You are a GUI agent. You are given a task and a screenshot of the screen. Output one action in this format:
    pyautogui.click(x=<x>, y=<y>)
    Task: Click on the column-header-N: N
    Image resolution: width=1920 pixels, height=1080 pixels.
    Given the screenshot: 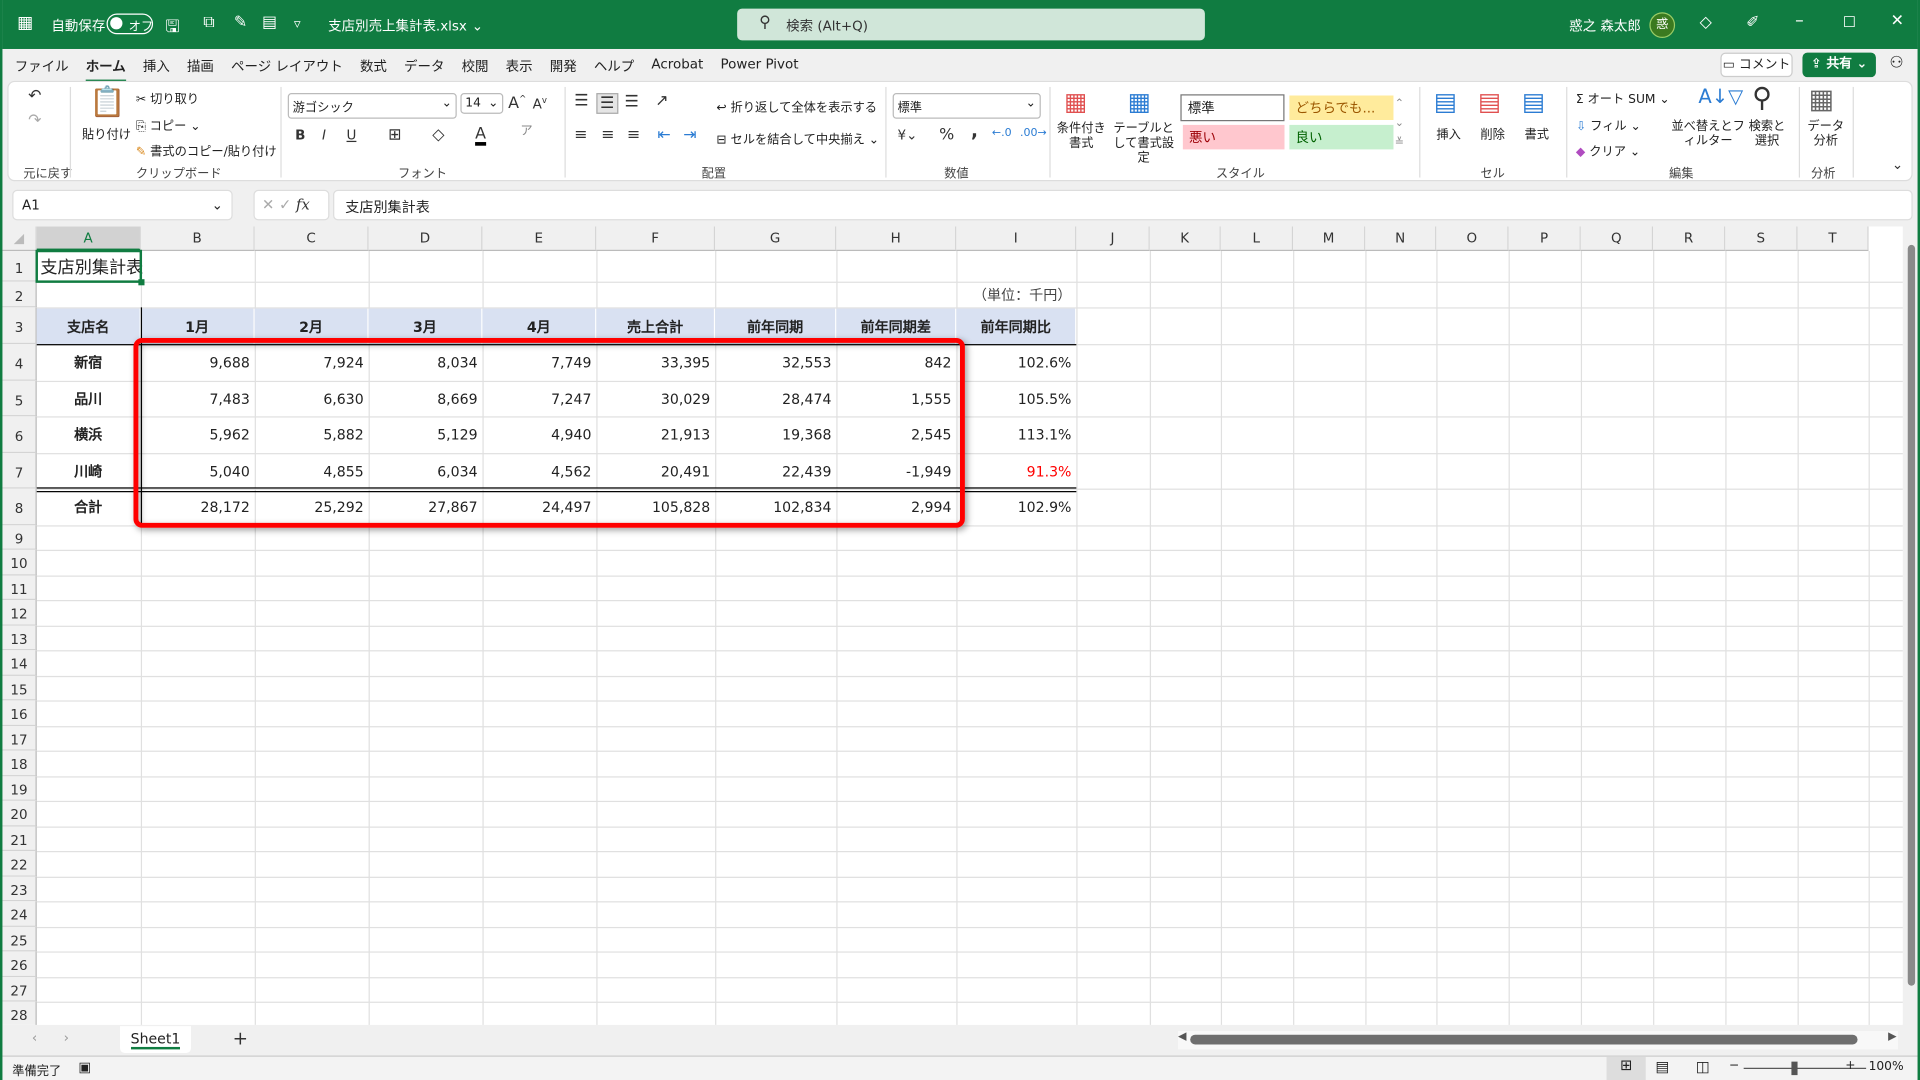 What is the action you would take?
    pyautogui.click(x=1401, y=239)
    